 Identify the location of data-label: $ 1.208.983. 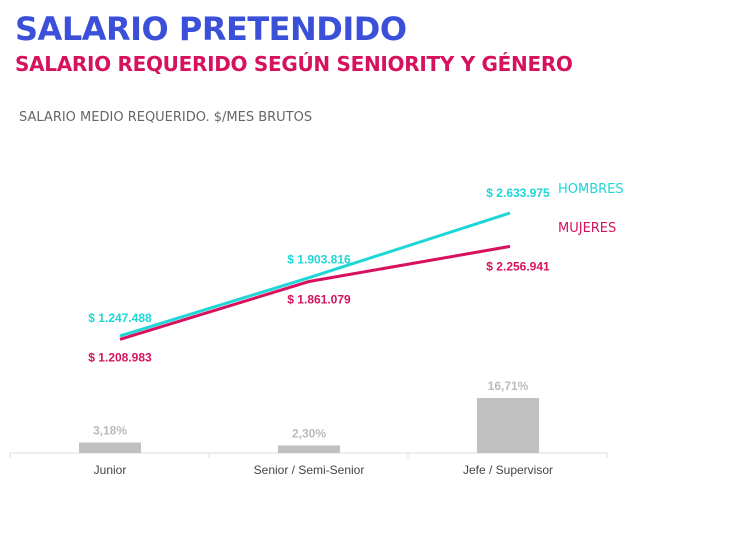
(120, 357).